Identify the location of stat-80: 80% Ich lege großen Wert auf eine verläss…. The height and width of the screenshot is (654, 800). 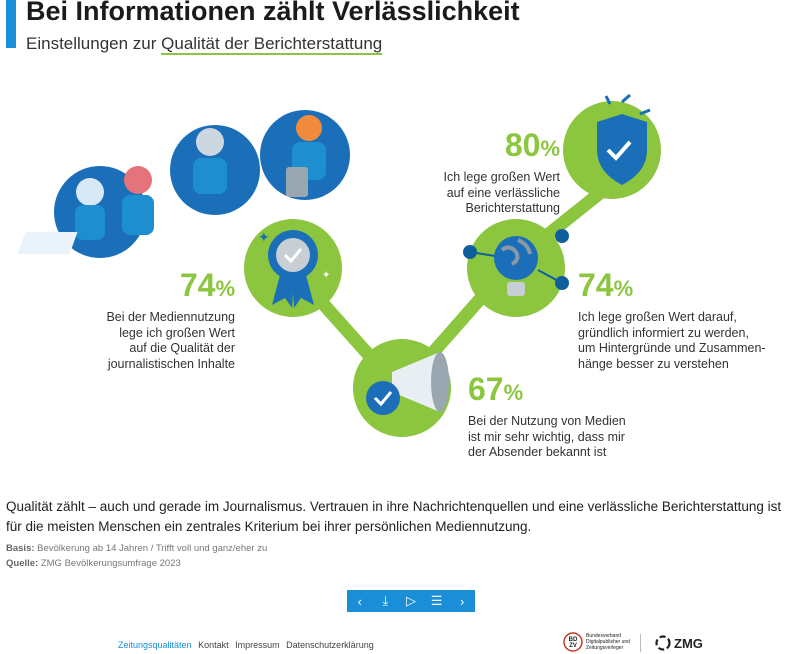
(490, 172).